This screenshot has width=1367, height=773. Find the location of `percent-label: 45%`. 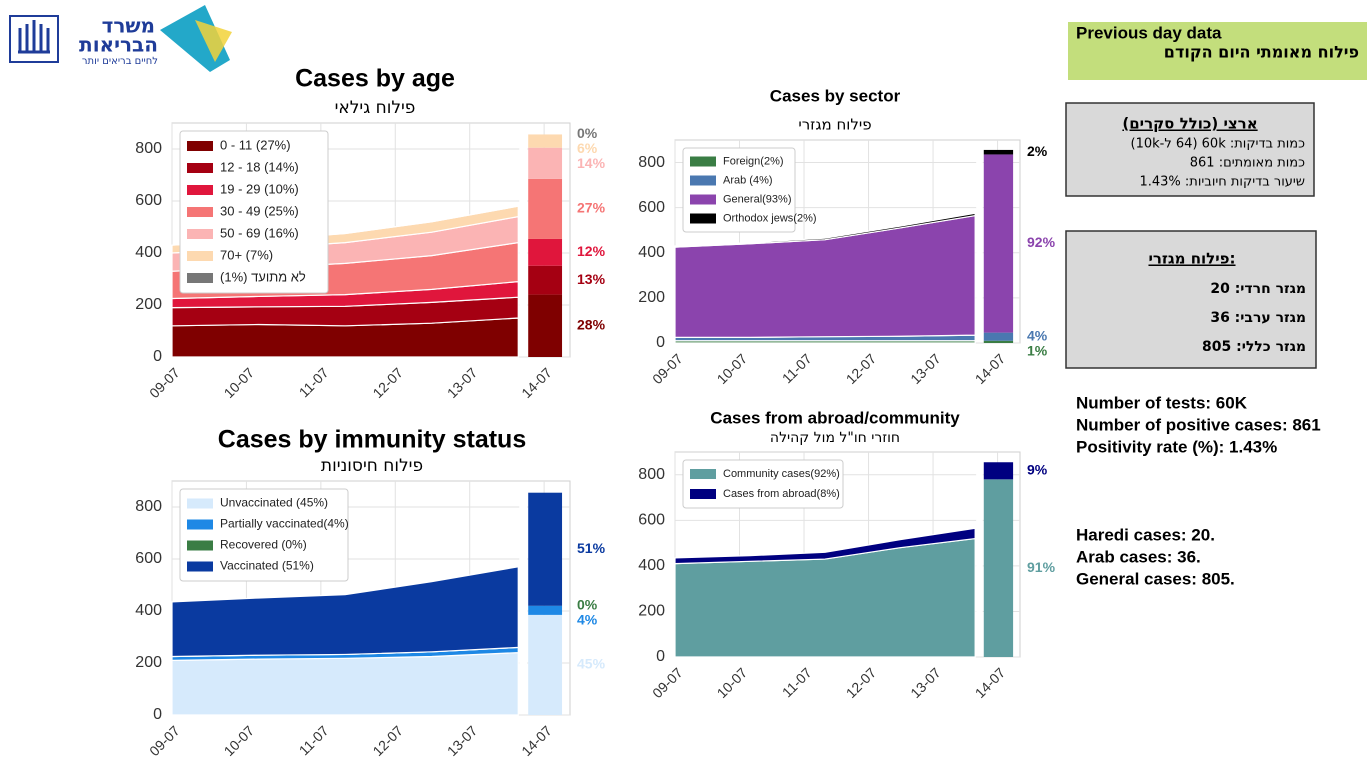

percent-label: 45% is located at coordinates (591, 664).